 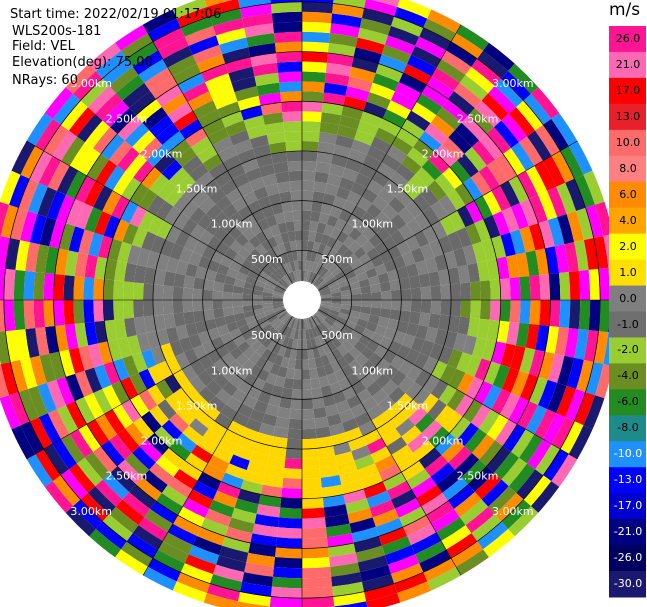 What do you see at coordinates (162, 441) in the screenshot?
I see `range-ring-label: 2.00km` at bounding box center [162, 441].